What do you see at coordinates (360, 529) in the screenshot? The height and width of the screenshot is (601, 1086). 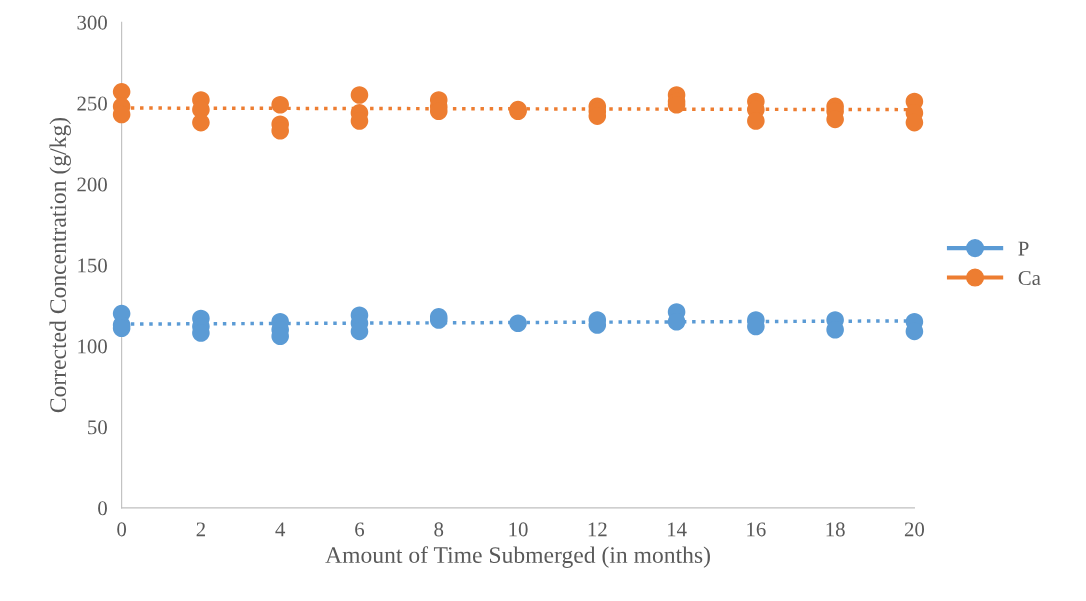 I see `x-tick-label: 6` at bounding box center [360, 529].